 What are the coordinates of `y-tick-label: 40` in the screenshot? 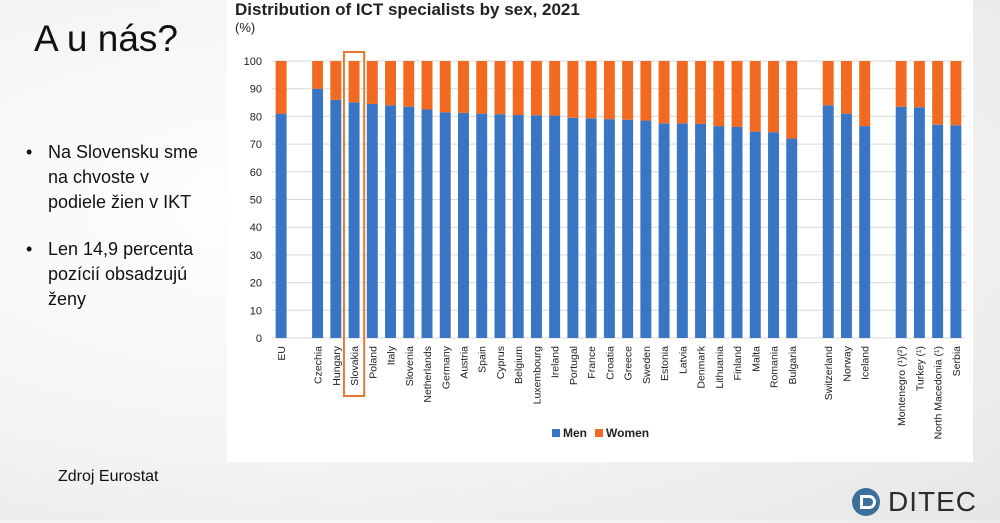 It's located at (256, 228).